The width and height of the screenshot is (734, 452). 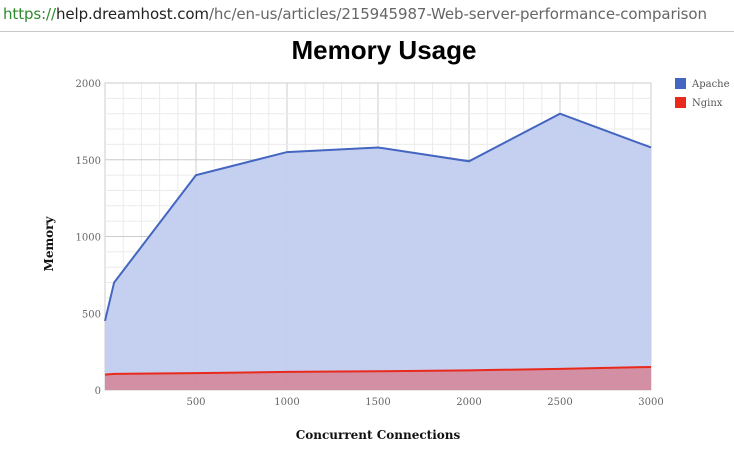 What do you see at coordinates (132, 14) in the screenshot?
I see `url-host: help.dreamhost.com` at bounding box center [132, 14].